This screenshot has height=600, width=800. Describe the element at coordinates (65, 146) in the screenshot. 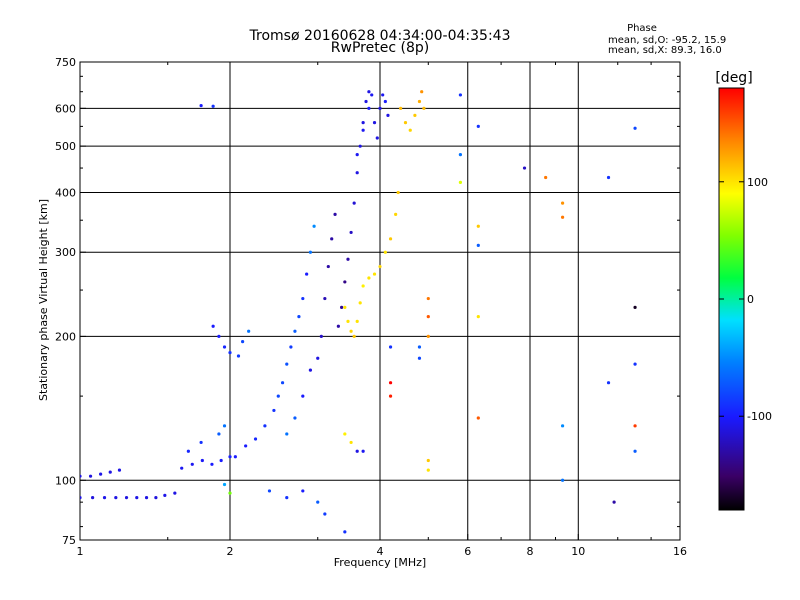

I see `y-tick-label: 500` at that location.